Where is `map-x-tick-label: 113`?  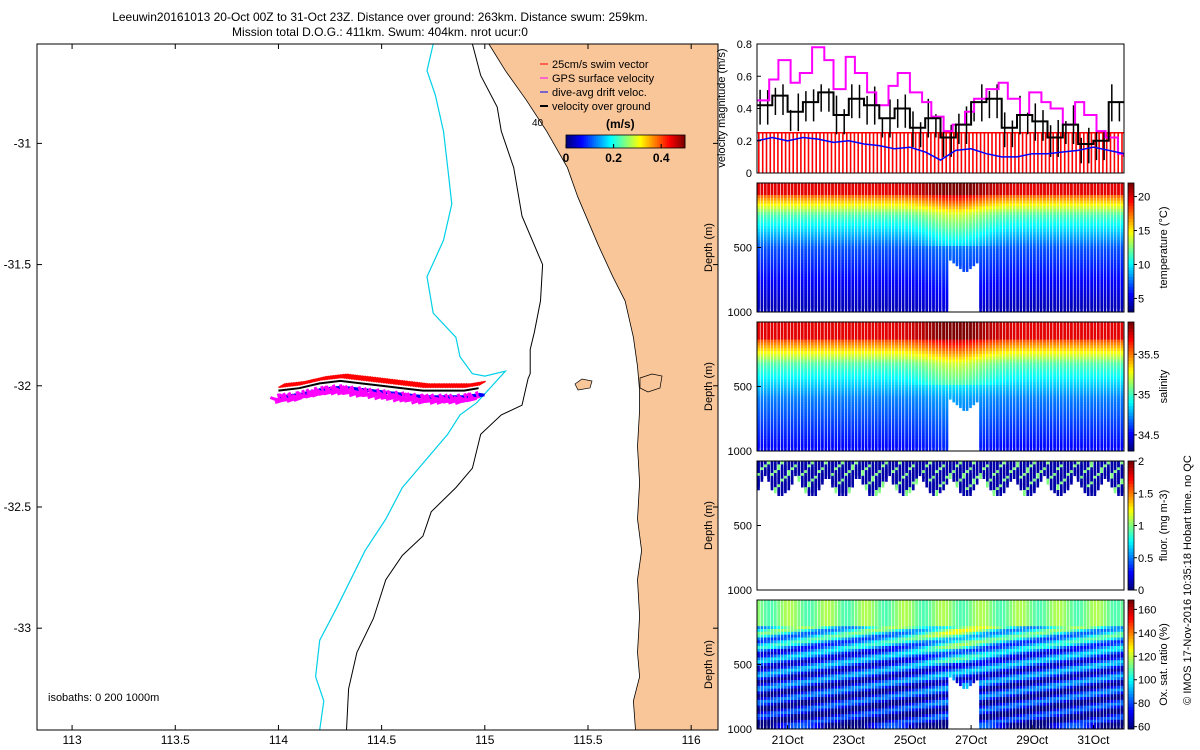
map-x-tick-label: 113 is located at coordinates (72, 740).